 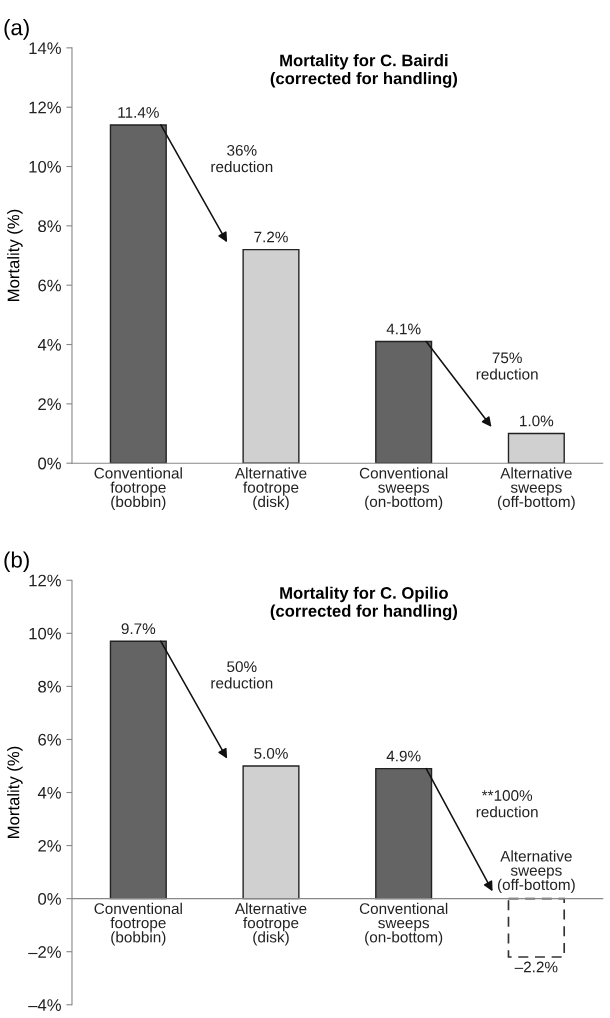 What do you see at coordinates (242, 675) in the screenshot?
I see `annotation: 50% reduction` at bounding box center [242, 675].